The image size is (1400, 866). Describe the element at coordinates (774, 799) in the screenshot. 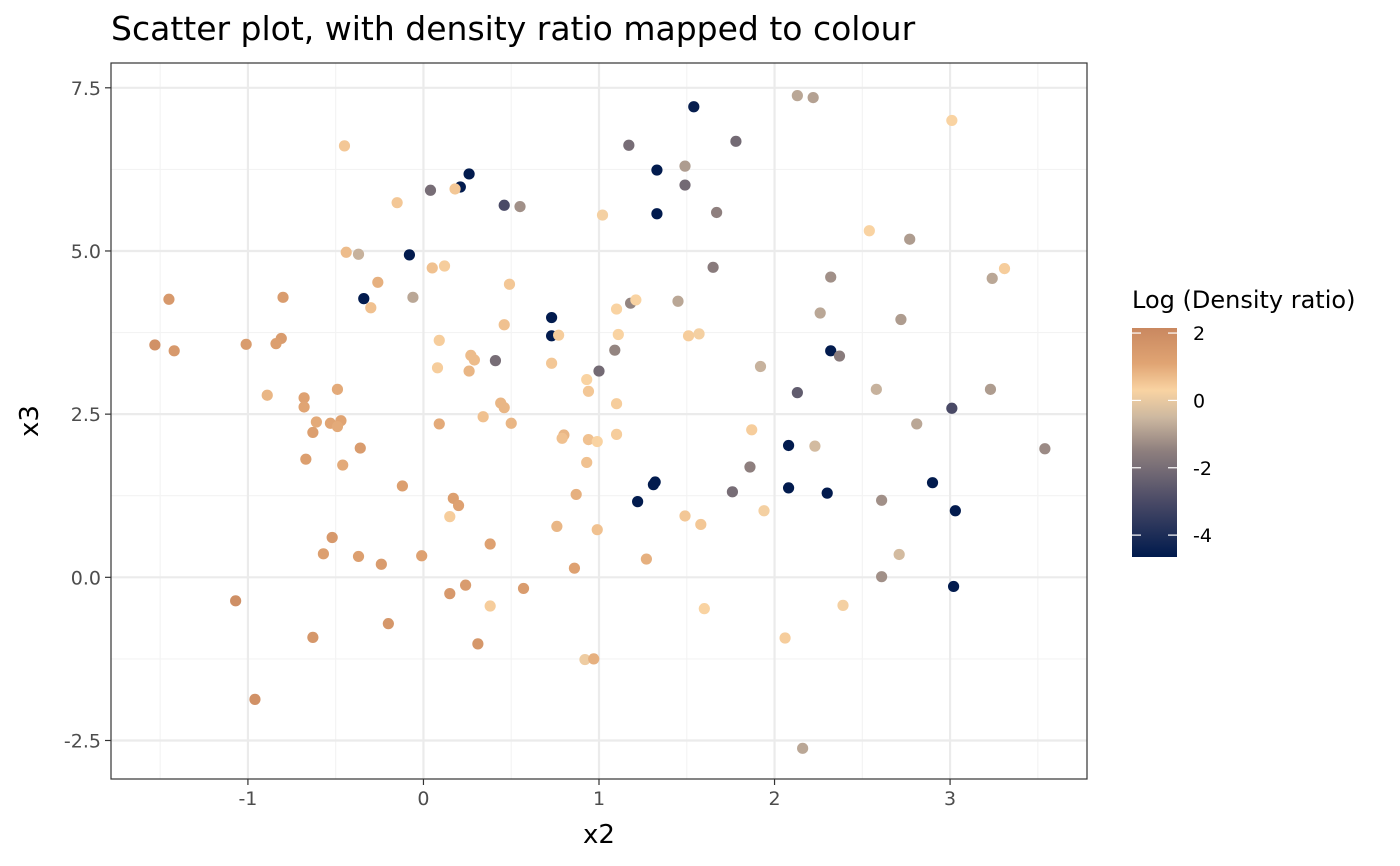

I see `x-tick-label: 2` at that location.